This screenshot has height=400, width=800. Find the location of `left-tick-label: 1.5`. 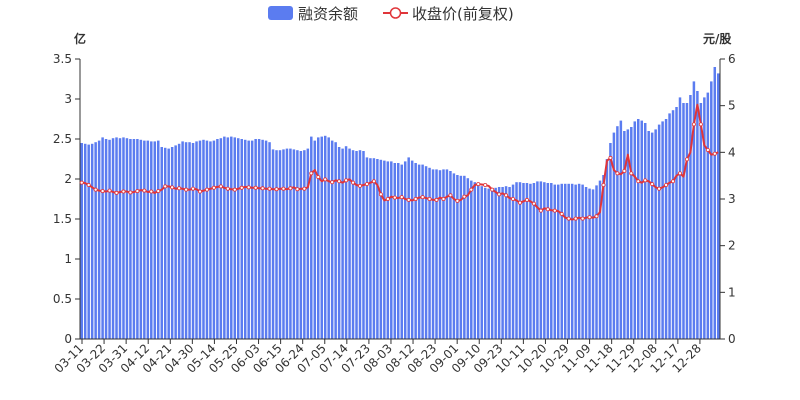

left-tick-label: 1.5 is located at coordinates (62, 219).